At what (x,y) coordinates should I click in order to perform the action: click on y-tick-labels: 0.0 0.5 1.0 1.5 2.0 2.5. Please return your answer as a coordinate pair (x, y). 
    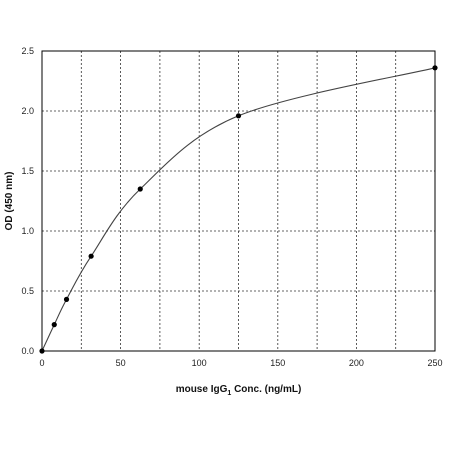
    Looking at the image, I should click on (27, 201).